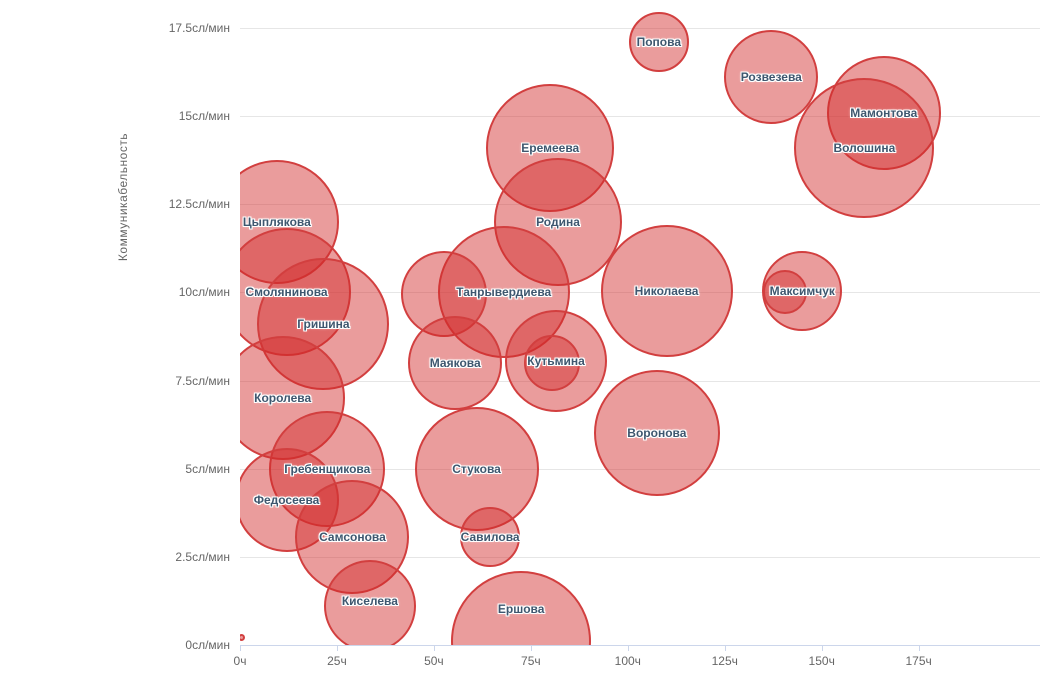 Image resolution: width=1060 pixels, height=680 pixels. Describe the element at coordinates (434, 661) in the screenshot. I see `x-tick-label: 50ч` at that location.